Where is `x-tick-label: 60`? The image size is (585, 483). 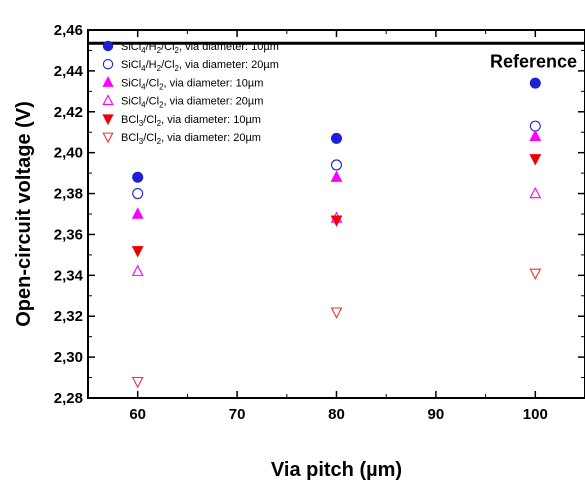 x-tick-label: 60 is located at coordinates (137, 414).